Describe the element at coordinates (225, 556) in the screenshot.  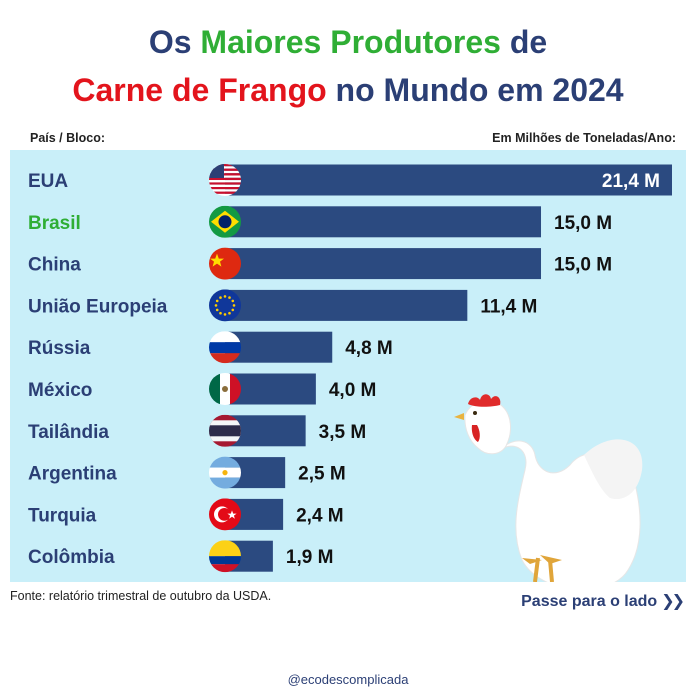
I see `colombia-flag-icon` at that location.